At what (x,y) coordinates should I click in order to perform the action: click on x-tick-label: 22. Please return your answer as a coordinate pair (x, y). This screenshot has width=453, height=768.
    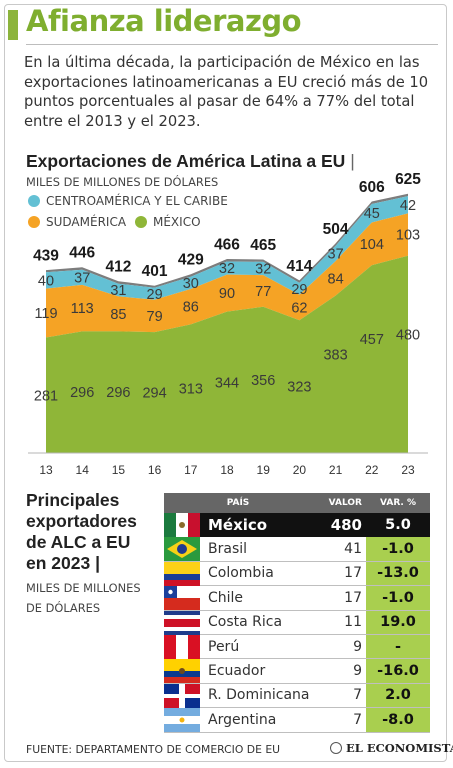
    Looking at the image, I should click on (372, 470).